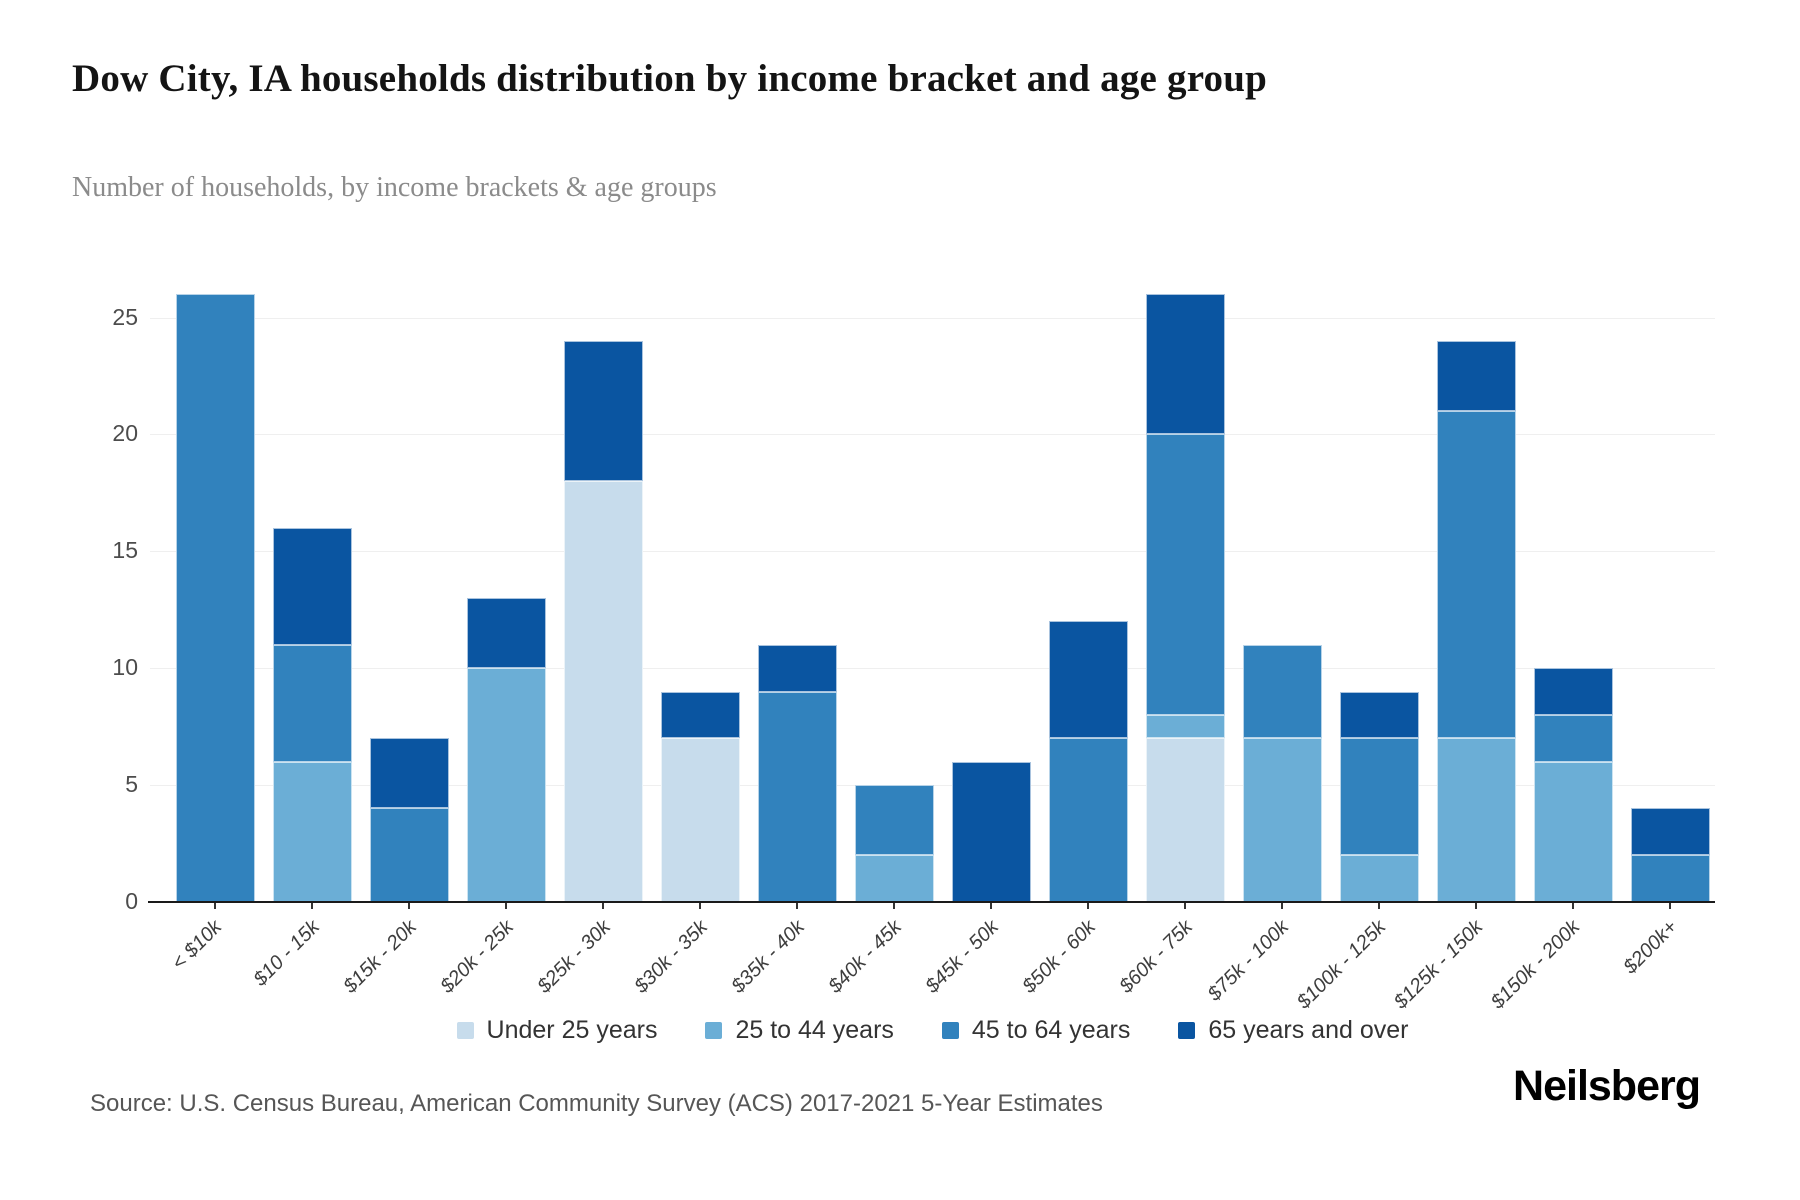  What do you see at coordinates (931, 902) in the screenshot?
I see `x-axis-line` at bounding box center [931, 902].